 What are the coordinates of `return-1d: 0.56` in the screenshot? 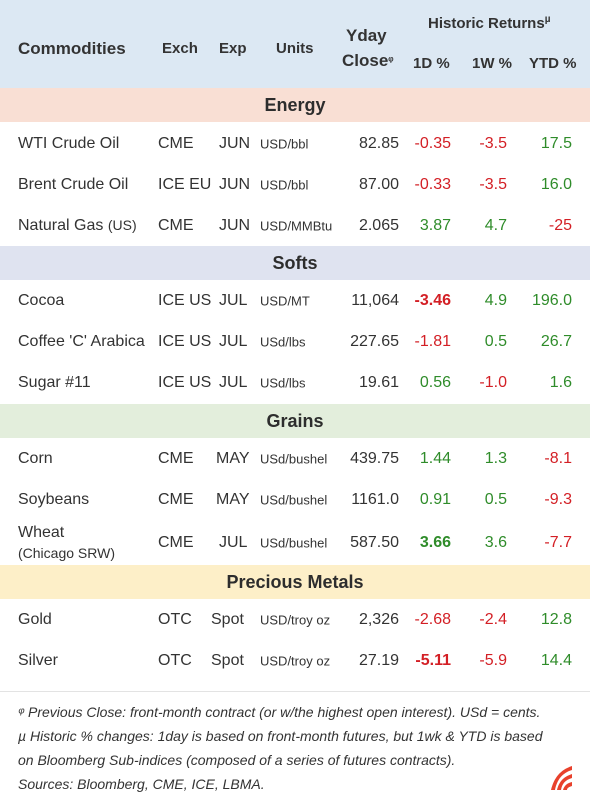 It's located at (435, 382).